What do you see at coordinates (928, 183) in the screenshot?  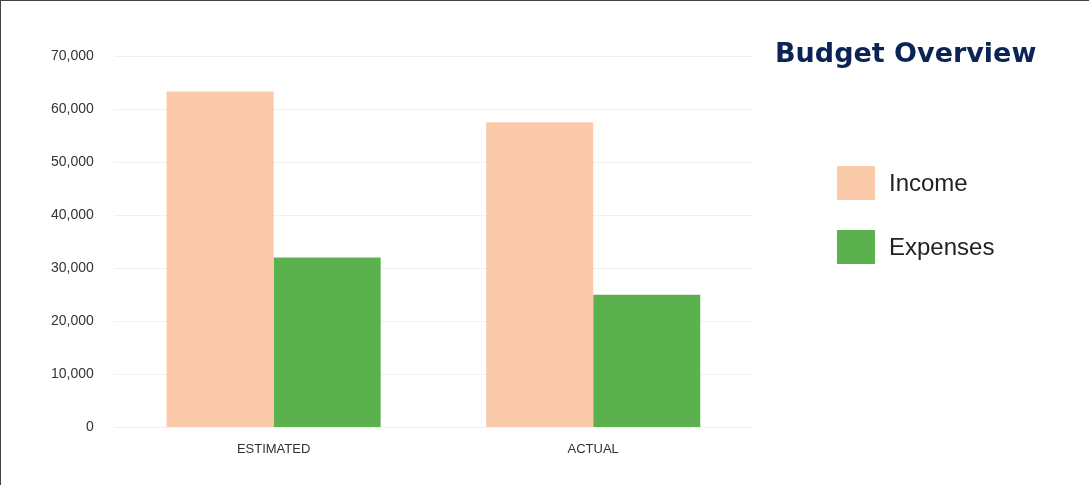 I see `legend-label: Income` at bounding box center [928, 183].